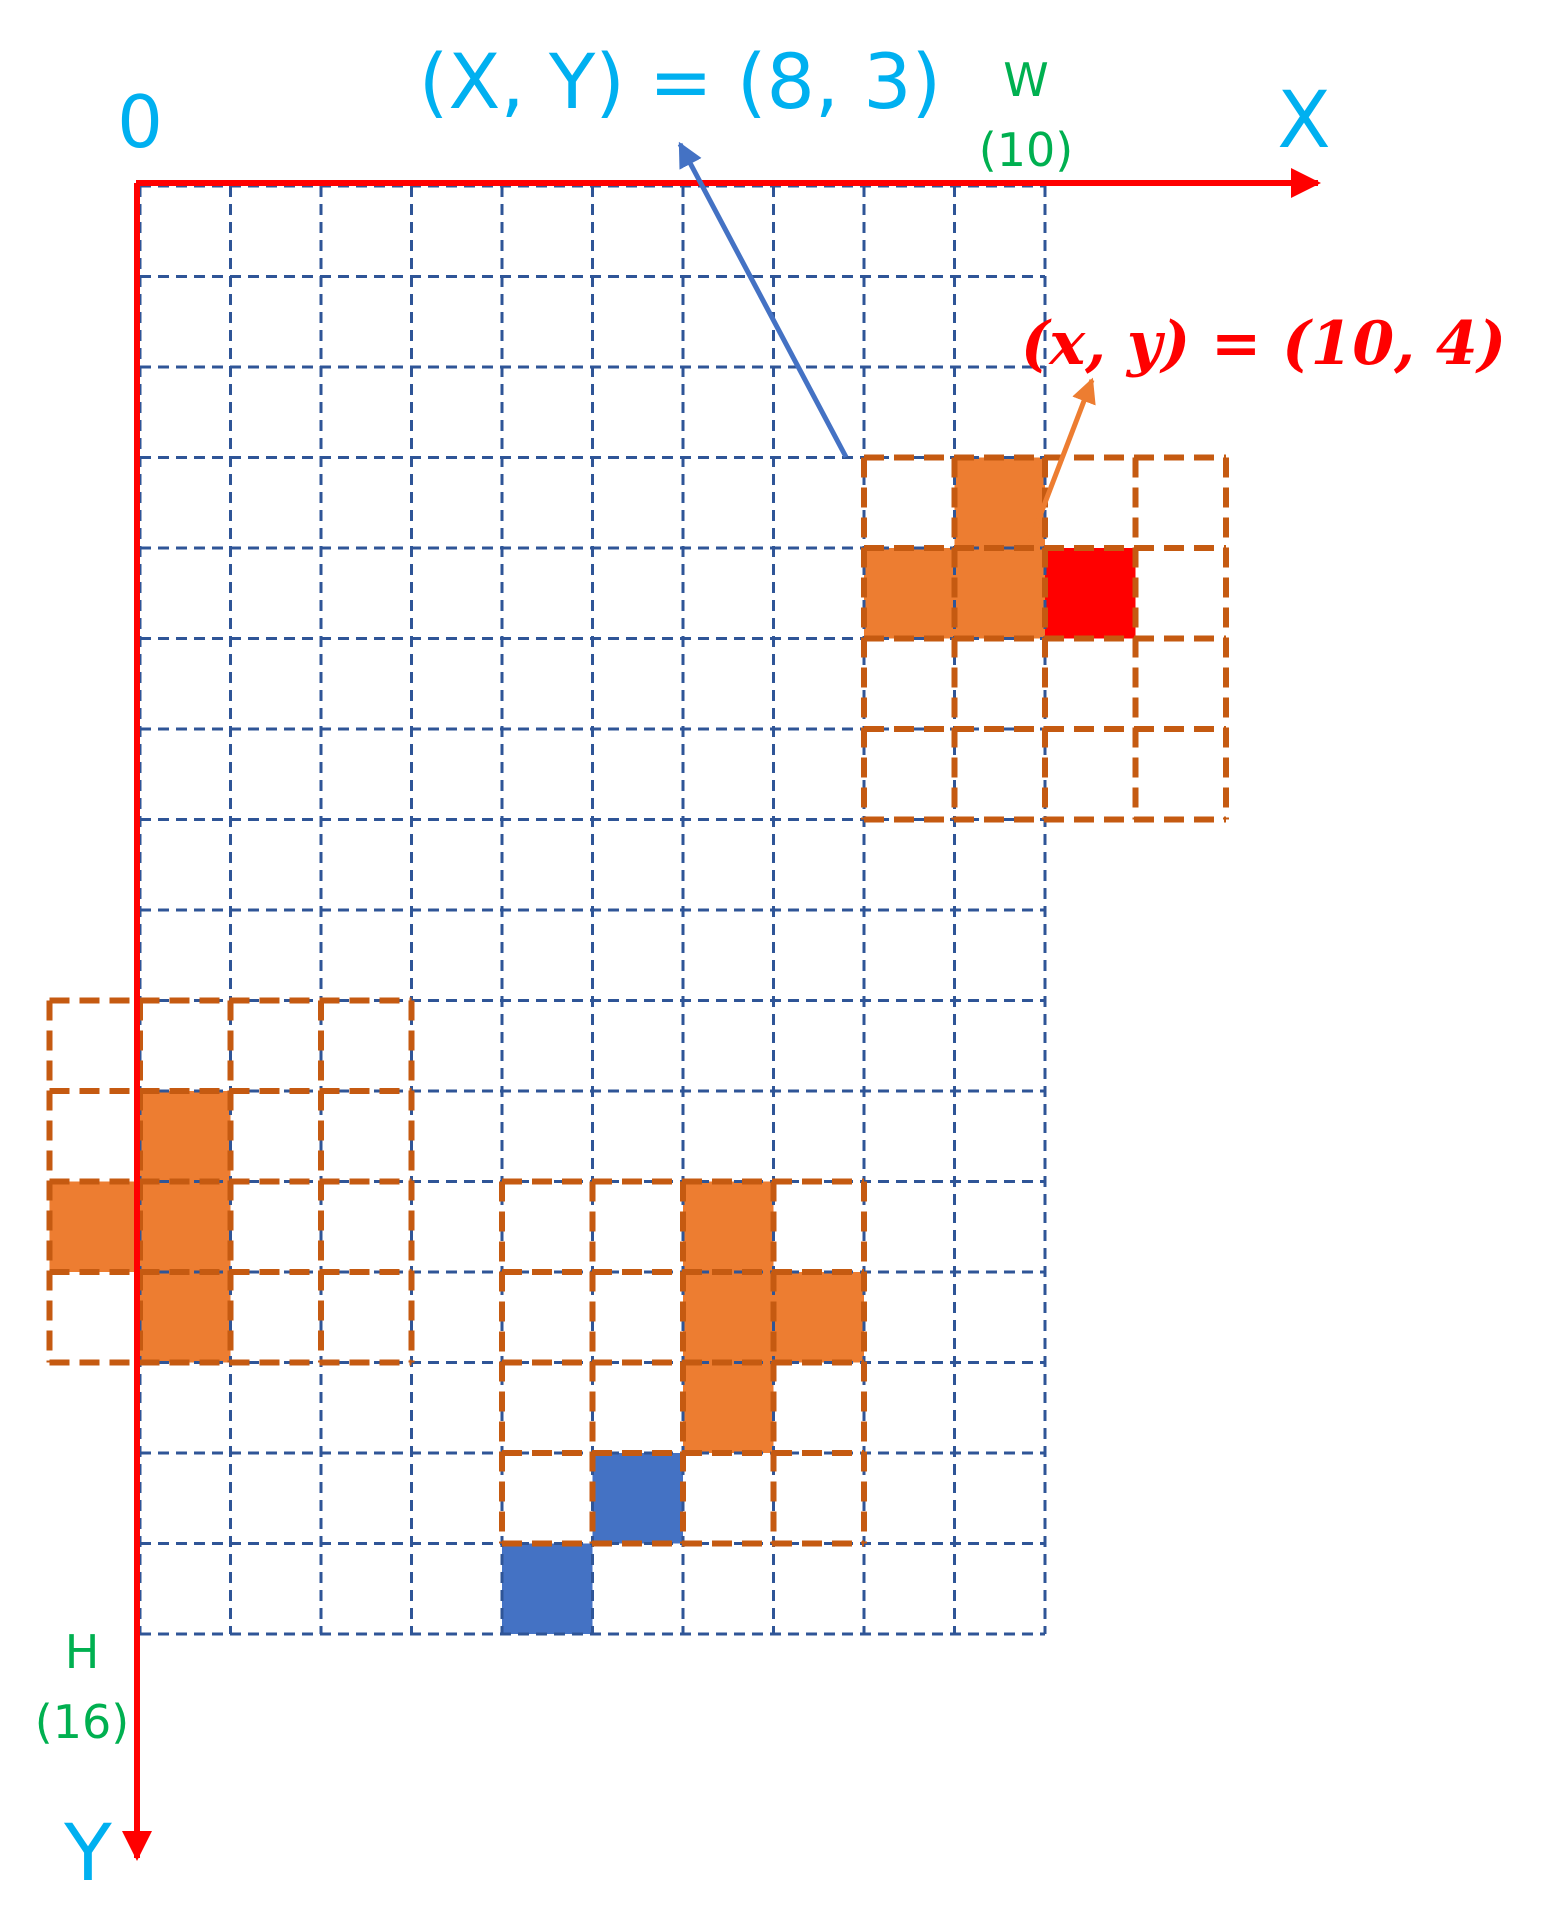 This screenshot has height=1926, width=1543. Describe the element at coordinates (82, 1722) in the screenshot. I see `height-value-label: (16)` at that location.